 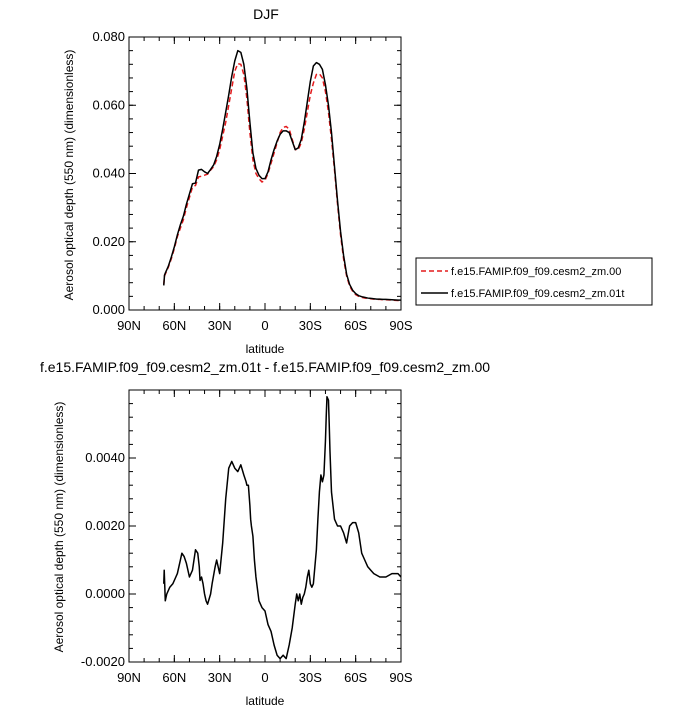 I want to click on legend-box, so click(x=534, y=281).